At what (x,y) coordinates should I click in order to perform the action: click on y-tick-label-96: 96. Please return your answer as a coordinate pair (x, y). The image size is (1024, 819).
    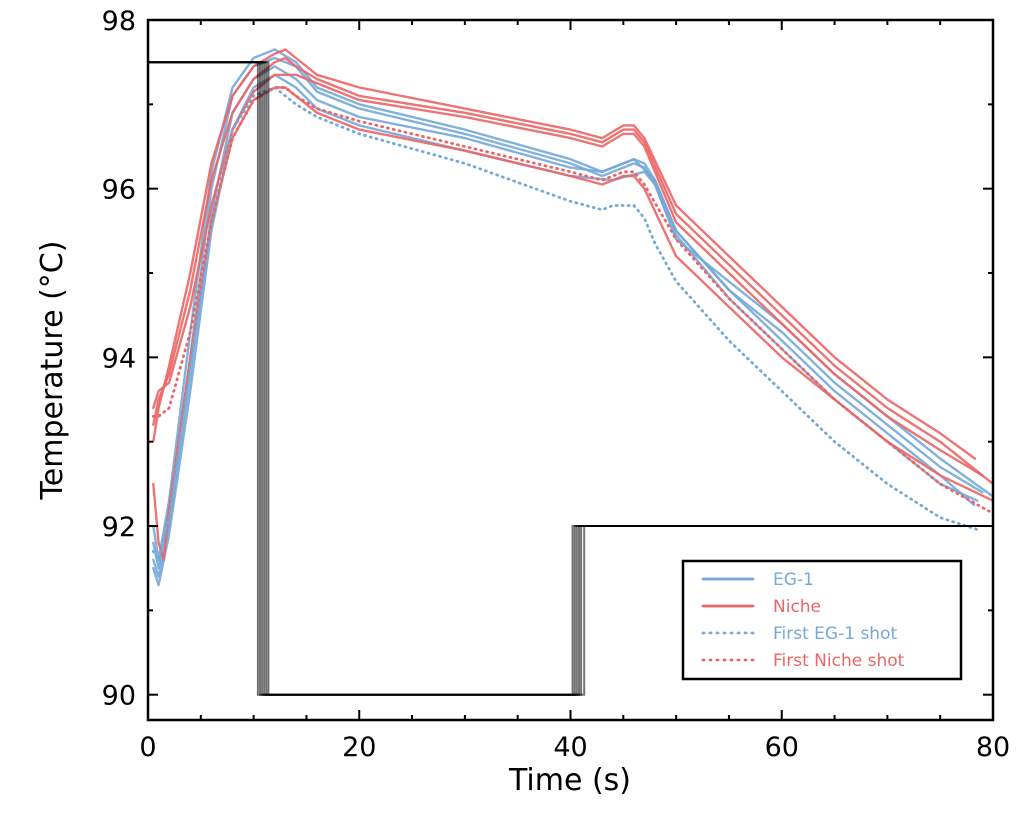
    Looking at the image, I should click on (119, 190).